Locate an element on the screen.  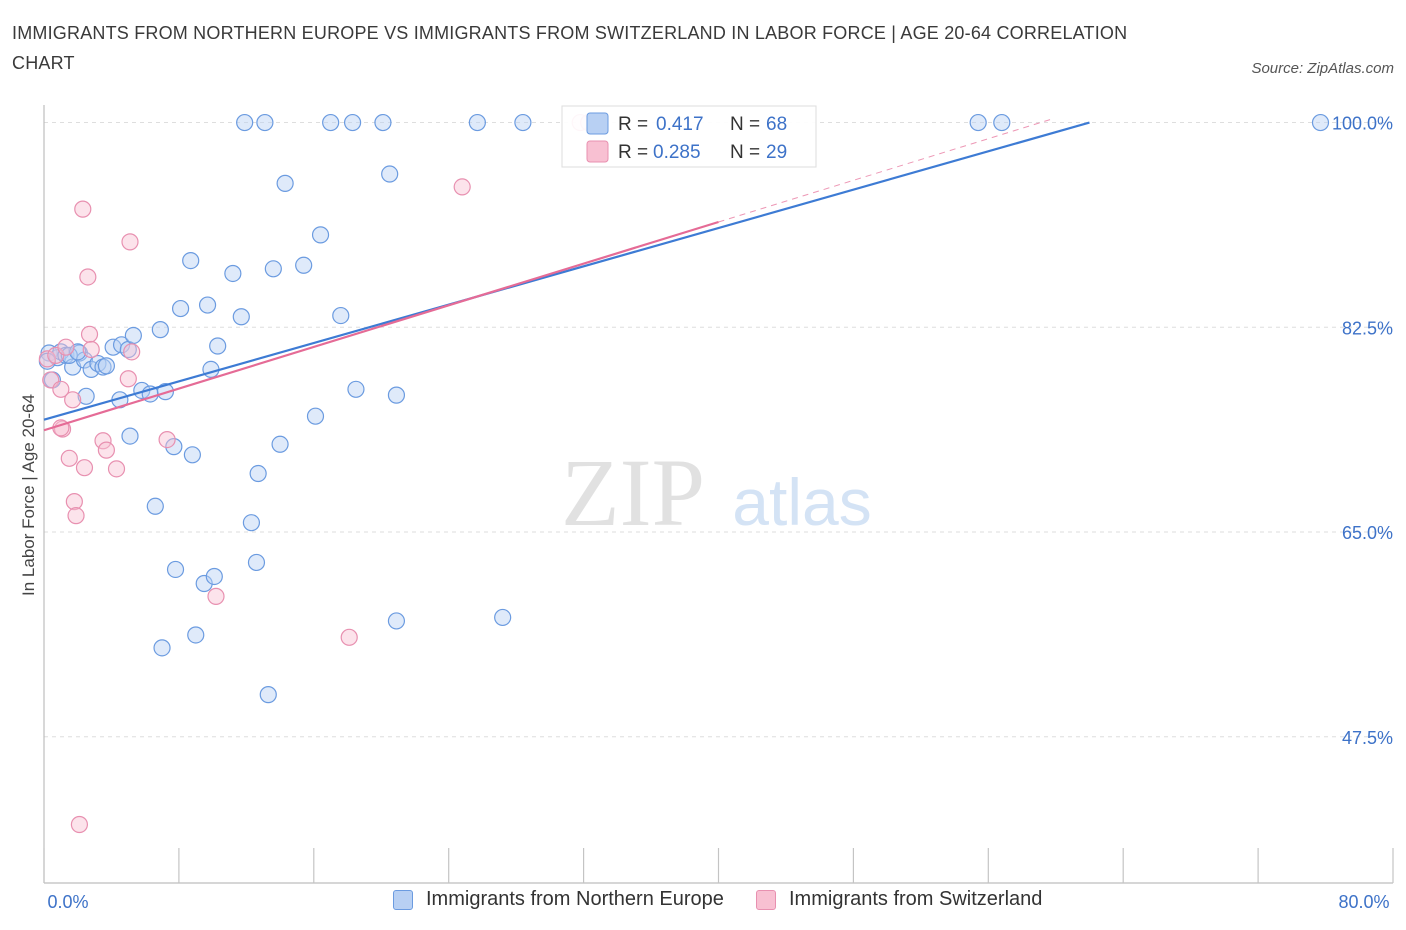
y-tick-labels: 47.5% 65.0% 82.5% 100.0% is located at coordinates (1362, 431).